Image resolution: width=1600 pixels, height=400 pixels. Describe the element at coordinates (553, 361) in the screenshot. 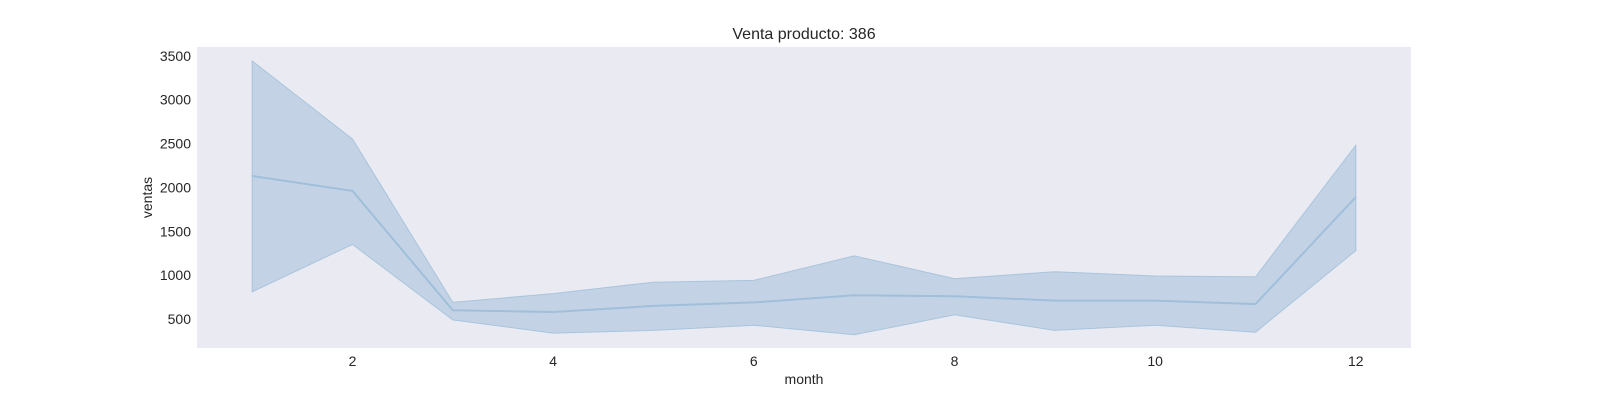

I see `x-tick-label: 4` at that location.